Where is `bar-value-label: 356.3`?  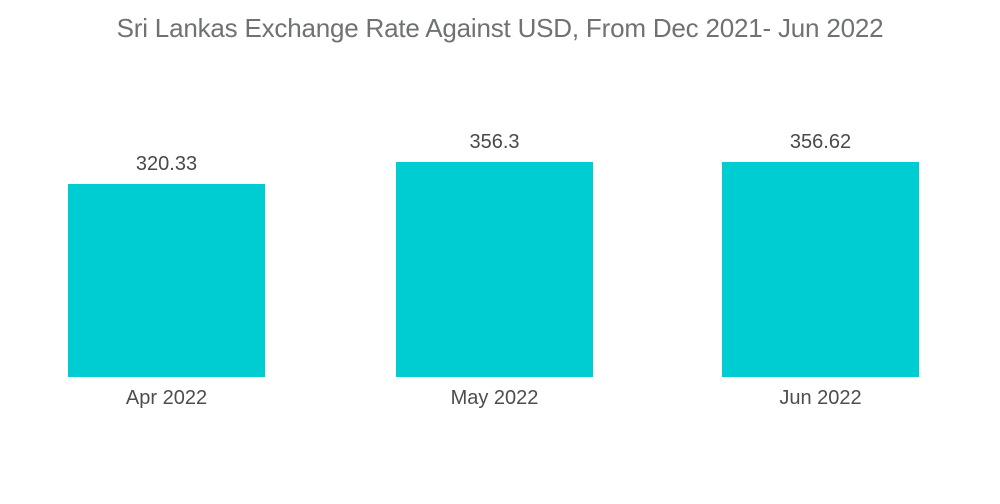 bar-value-label: 356.3 is located at coordinates (494, 142).